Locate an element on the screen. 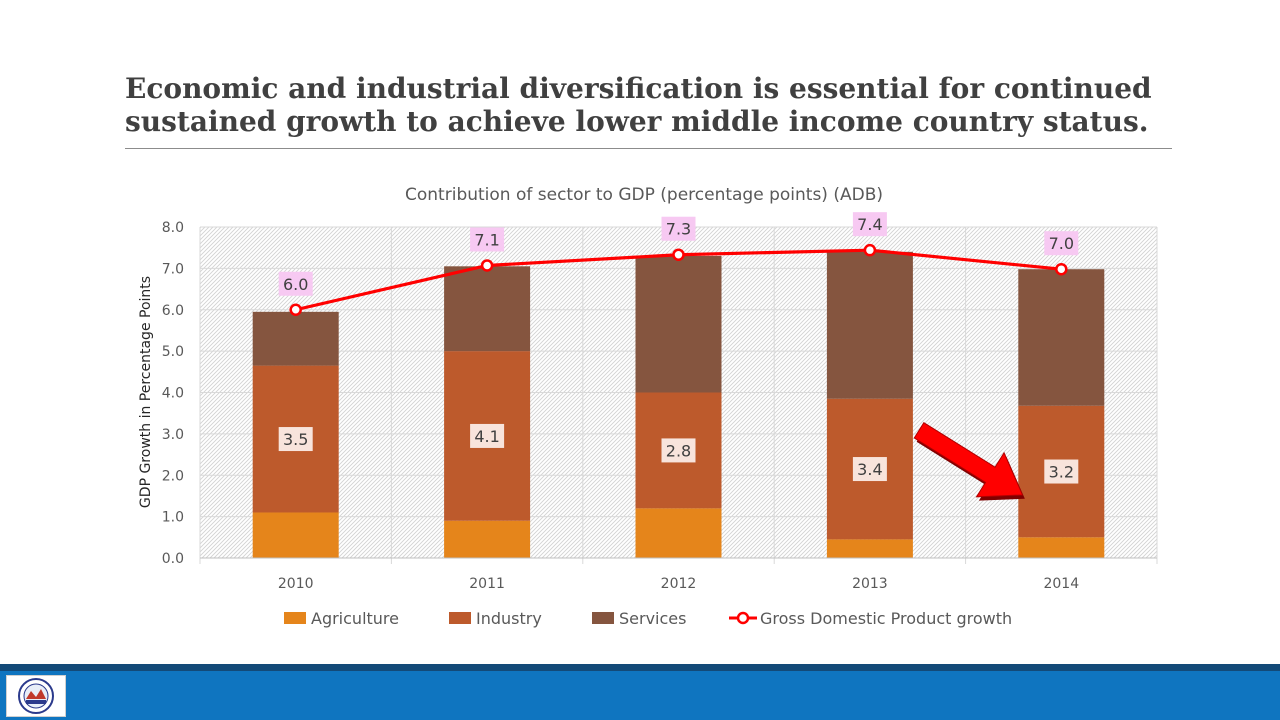  organization-logo is located at coordinates (36, 696).